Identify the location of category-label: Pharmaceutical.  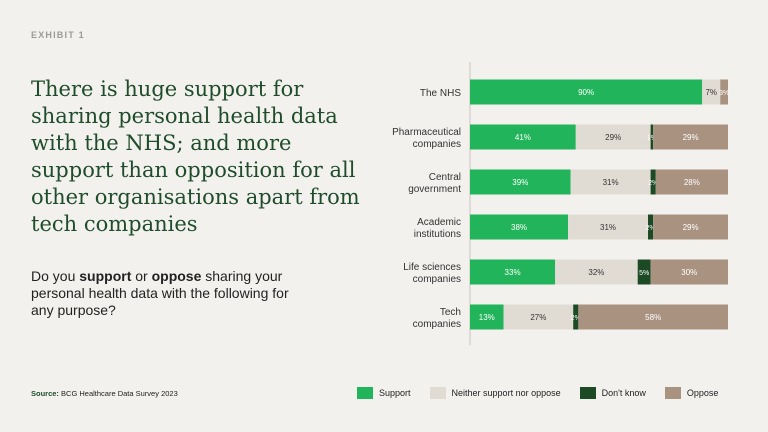
(426, 132).